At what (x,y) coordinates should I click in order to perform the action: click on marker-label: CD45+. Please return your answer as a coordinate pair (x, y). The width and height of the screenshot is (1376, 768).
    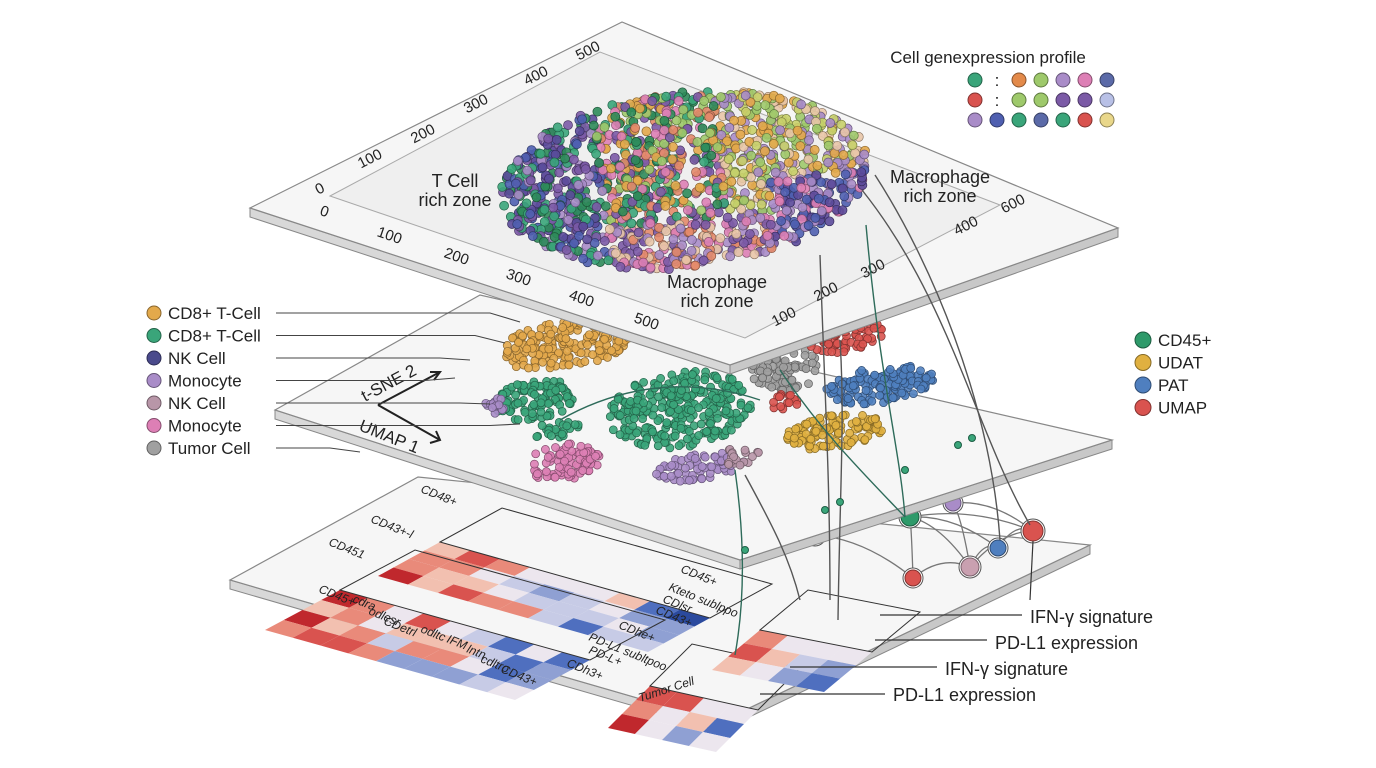
    Looking at the image, I should click on (1184, 340).